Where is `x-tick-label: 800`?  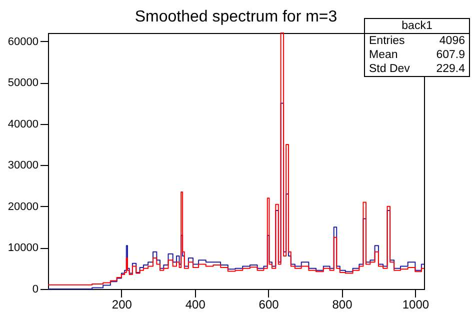
x-tick-label: 800 is located at coordinates (342, 305).